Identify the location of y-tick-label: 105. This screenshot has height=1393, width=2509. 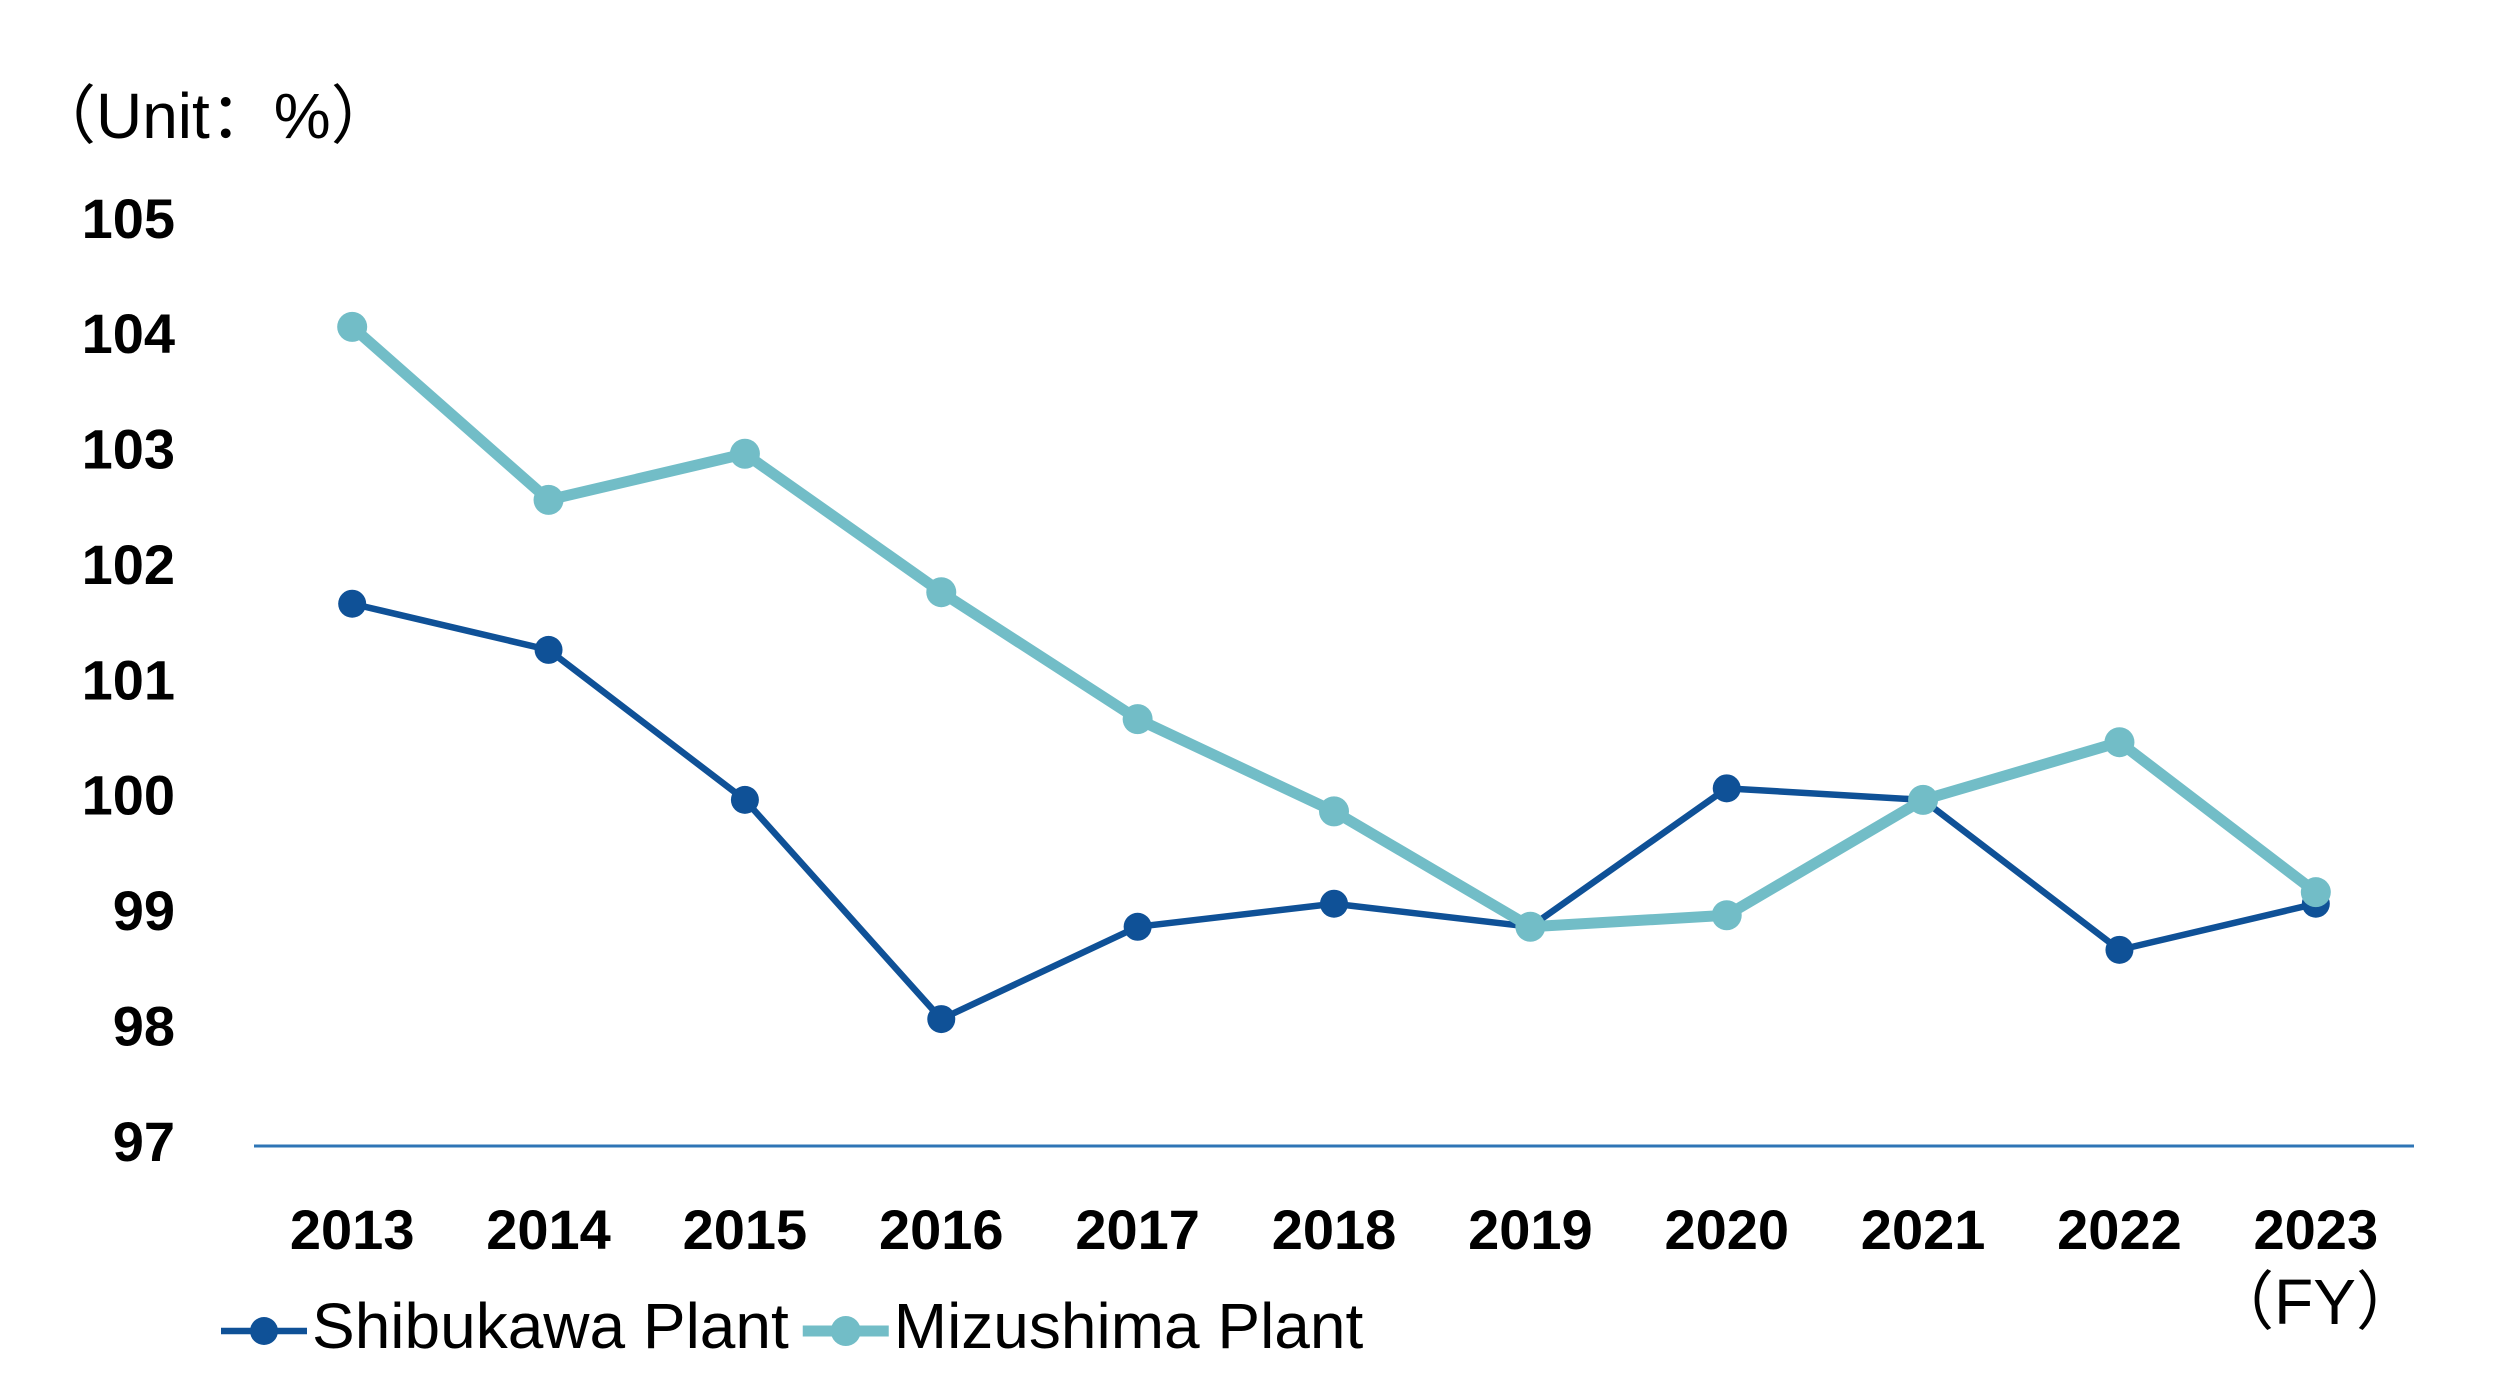
(128, 218).